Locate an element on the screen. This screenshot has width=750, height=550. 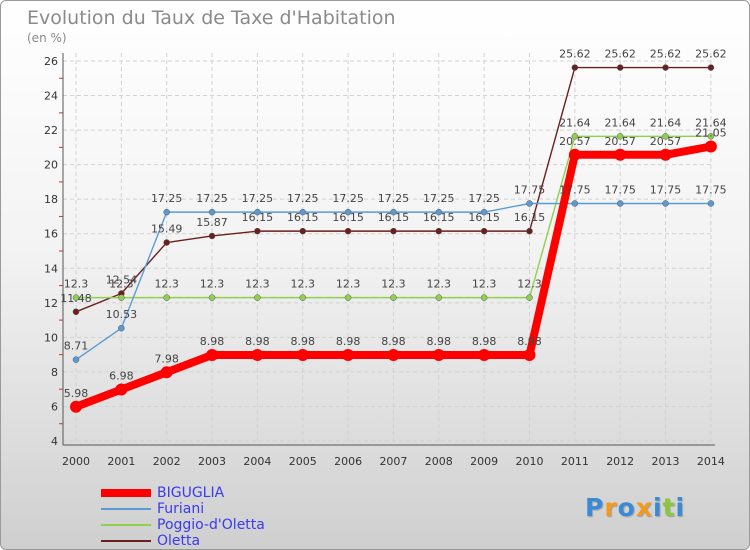
legend-item: Poggio-d'Oletta is located at coordinates (231, 525).